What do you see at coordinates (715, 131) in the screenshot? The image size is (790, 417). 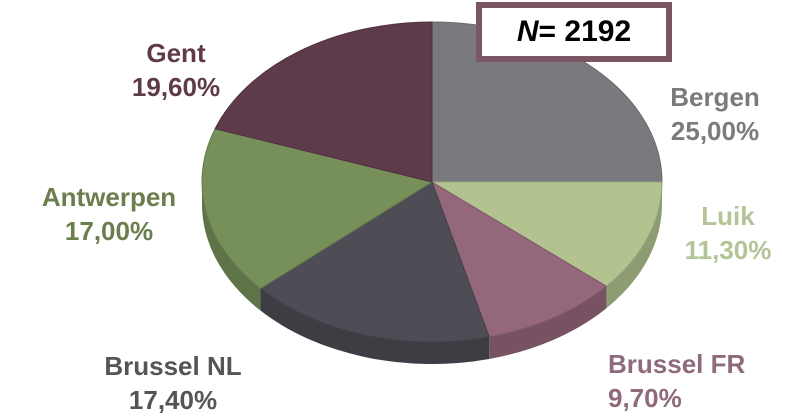 I see `slice-value: 25,00%` at bounding box center [715, 131].